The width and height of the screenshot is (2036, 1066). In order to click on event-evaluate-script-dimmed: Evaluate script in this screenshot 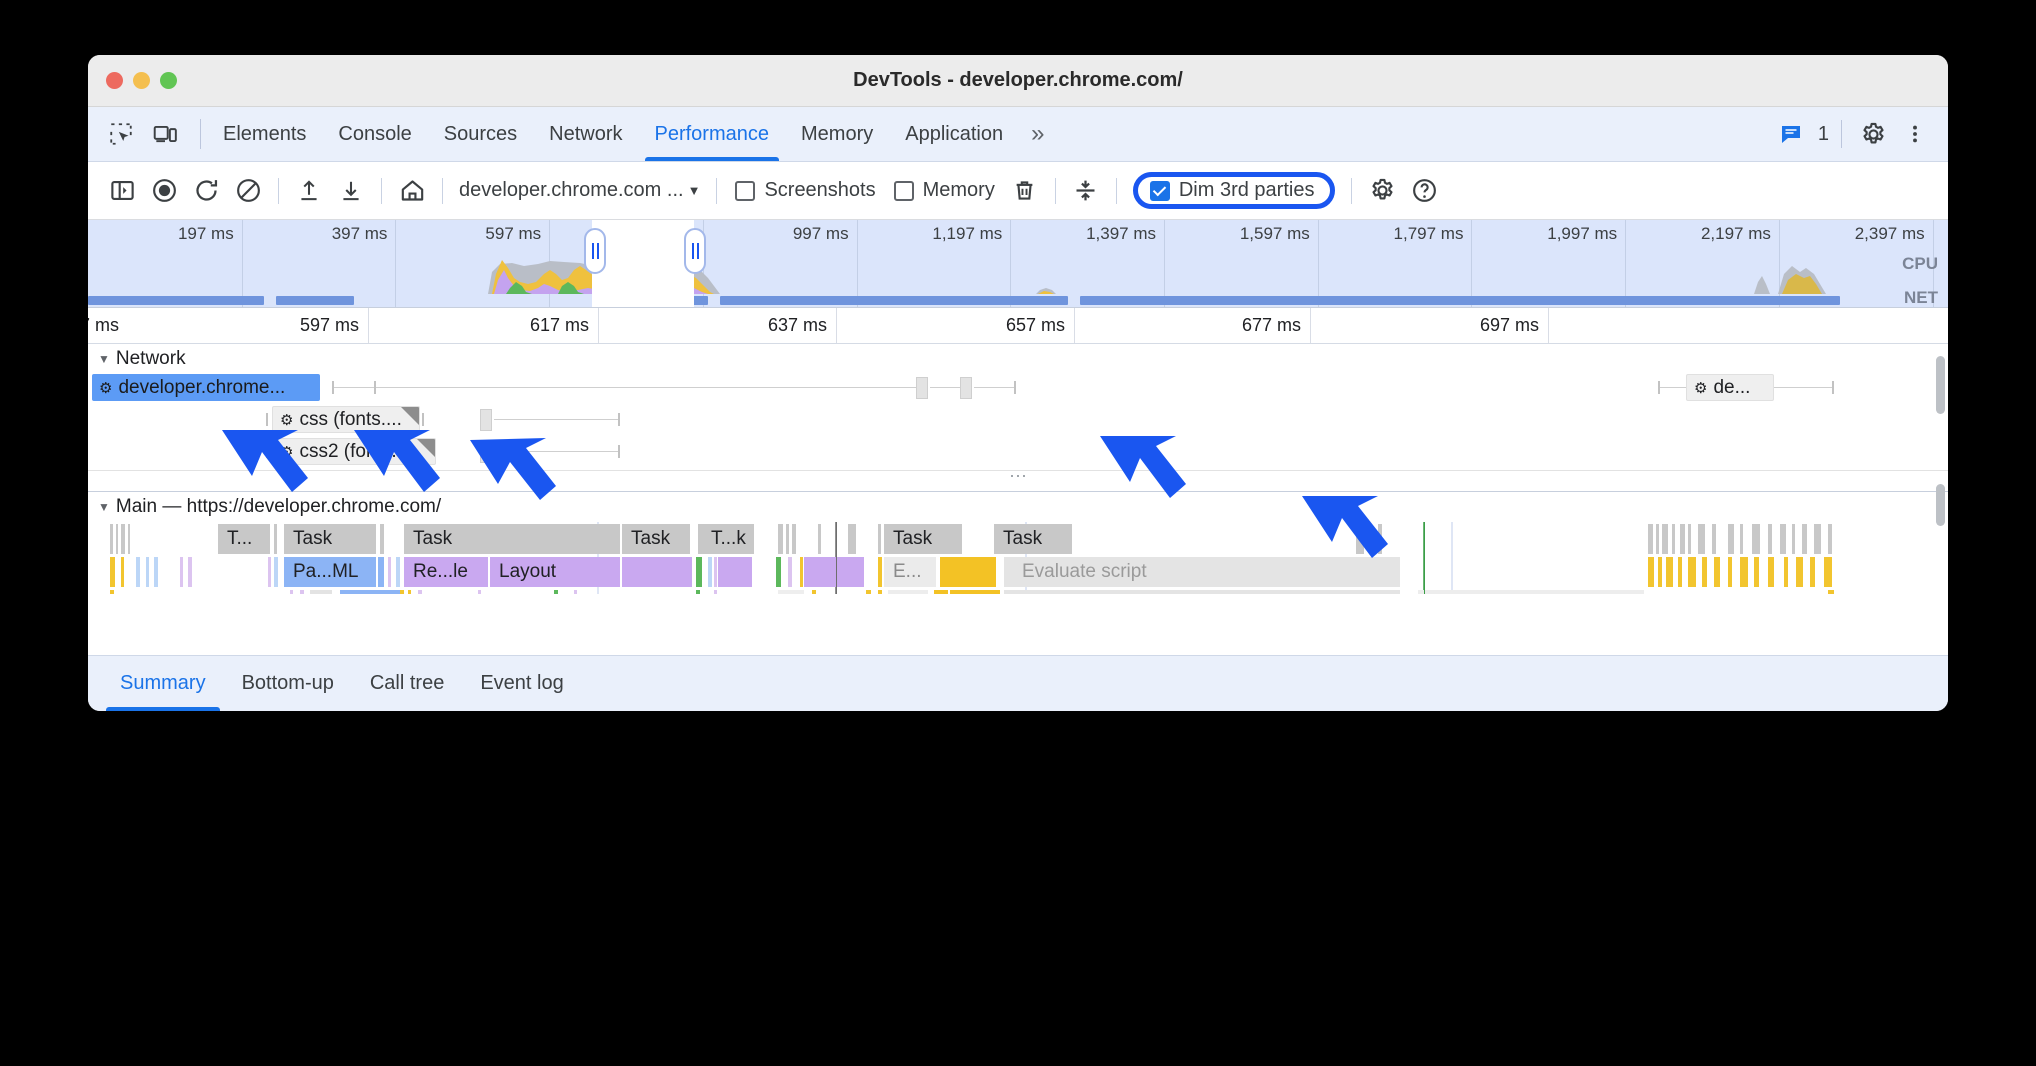, I will do `click(1202, 572)`.